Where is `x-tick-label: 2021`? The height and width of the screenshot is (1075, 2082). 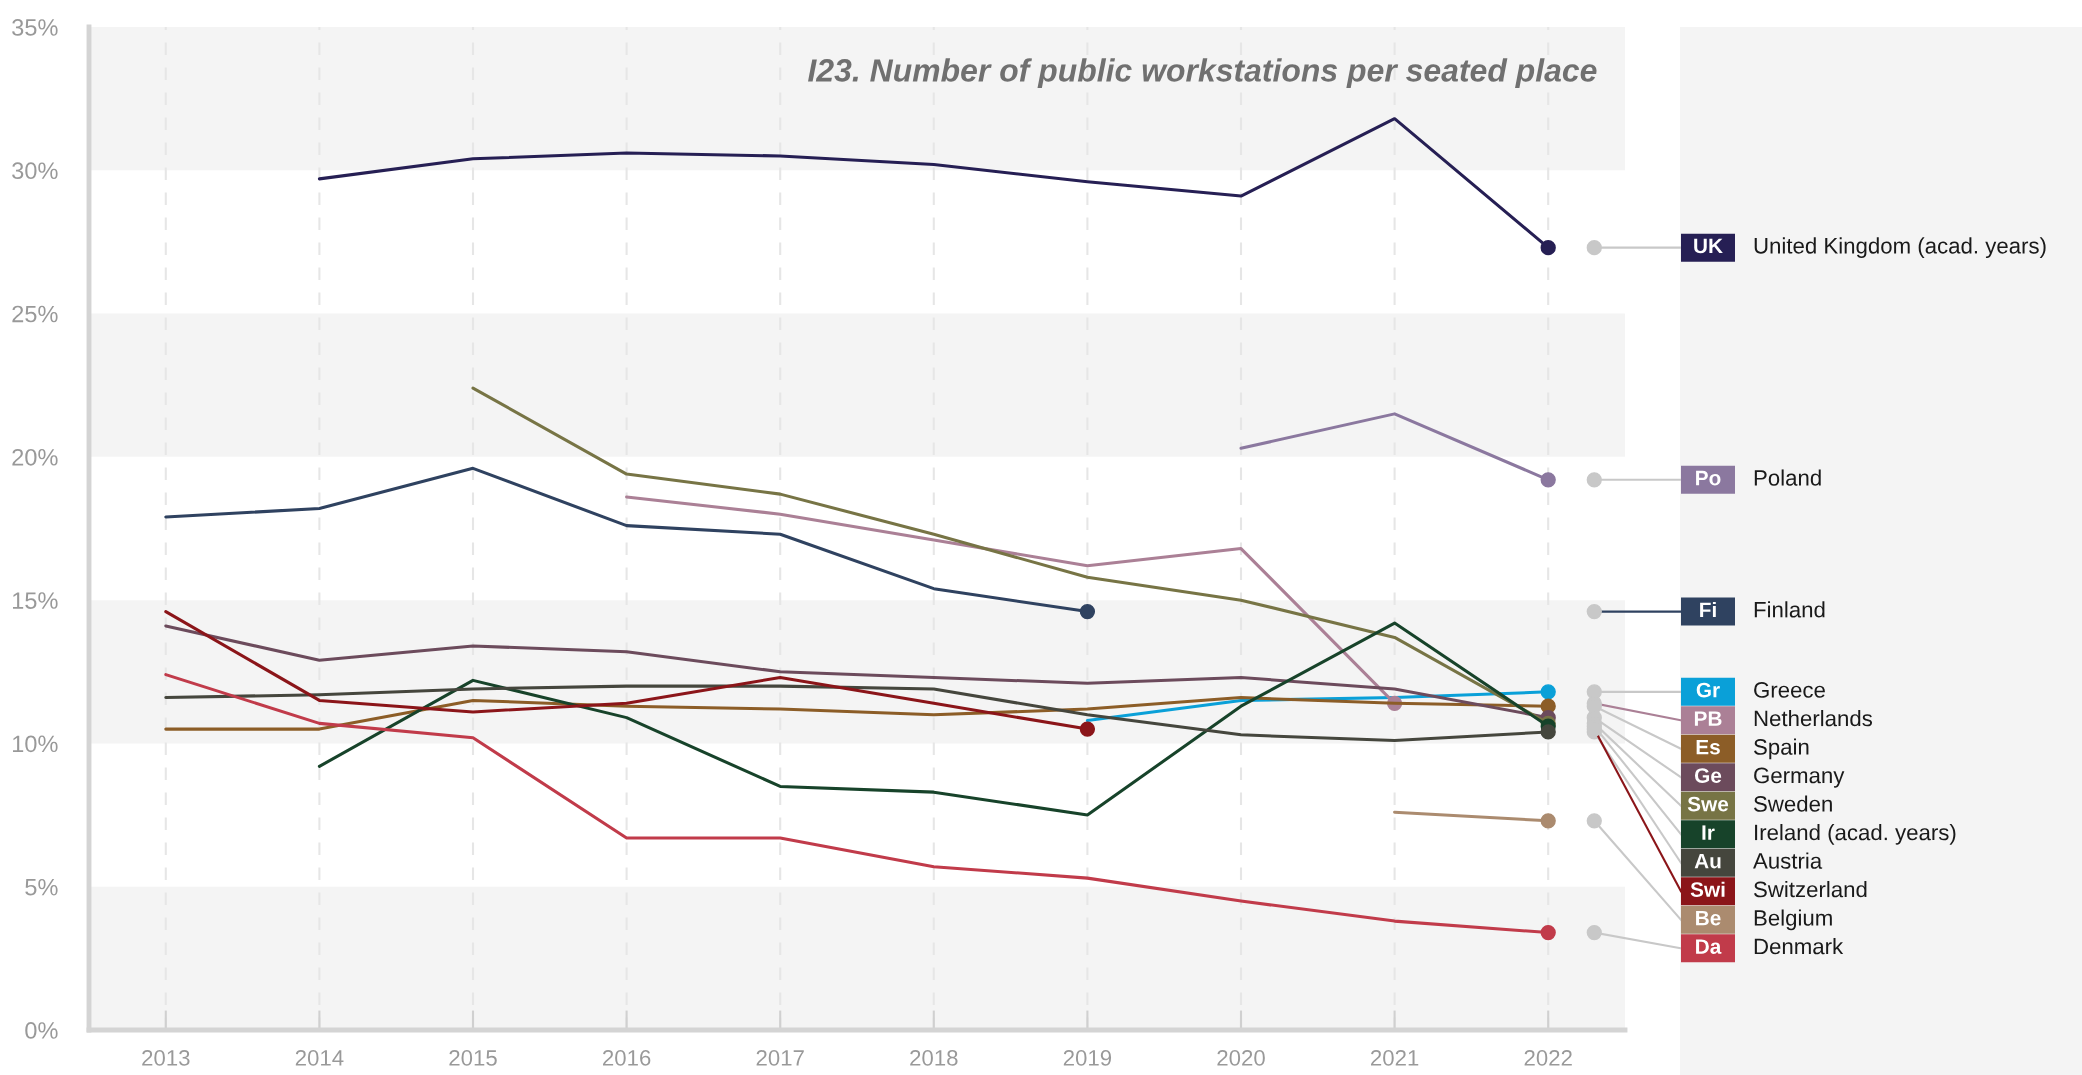
x-tick-label: 2021 is located at coordinates (1395, 1058).